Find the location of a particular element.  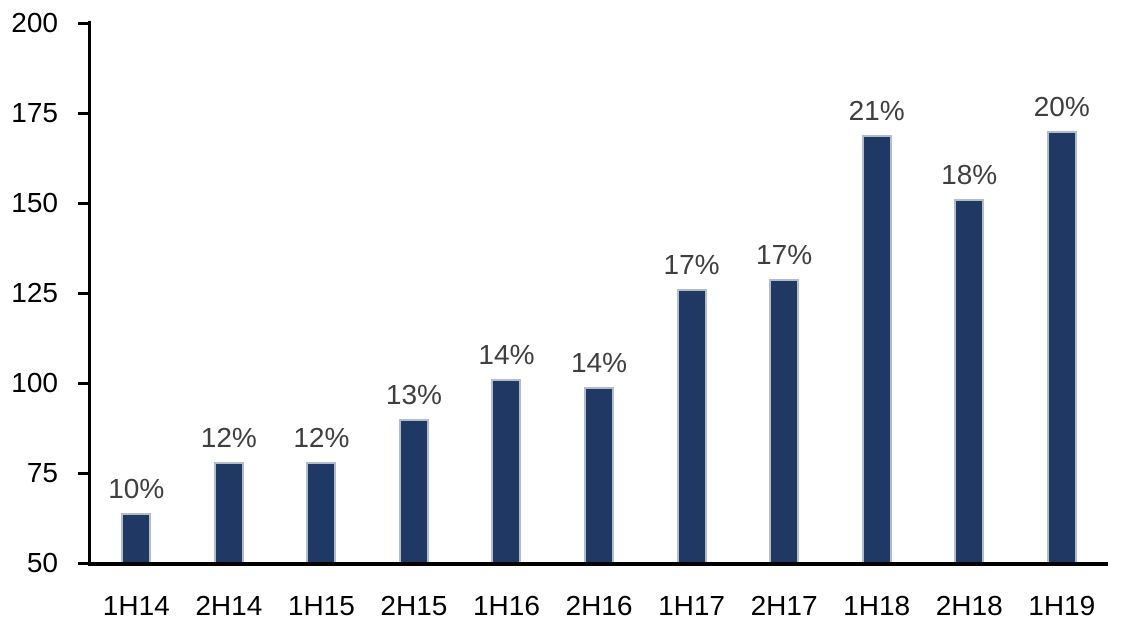

y-tick-label: 200 is located at coordinates (34, 22).